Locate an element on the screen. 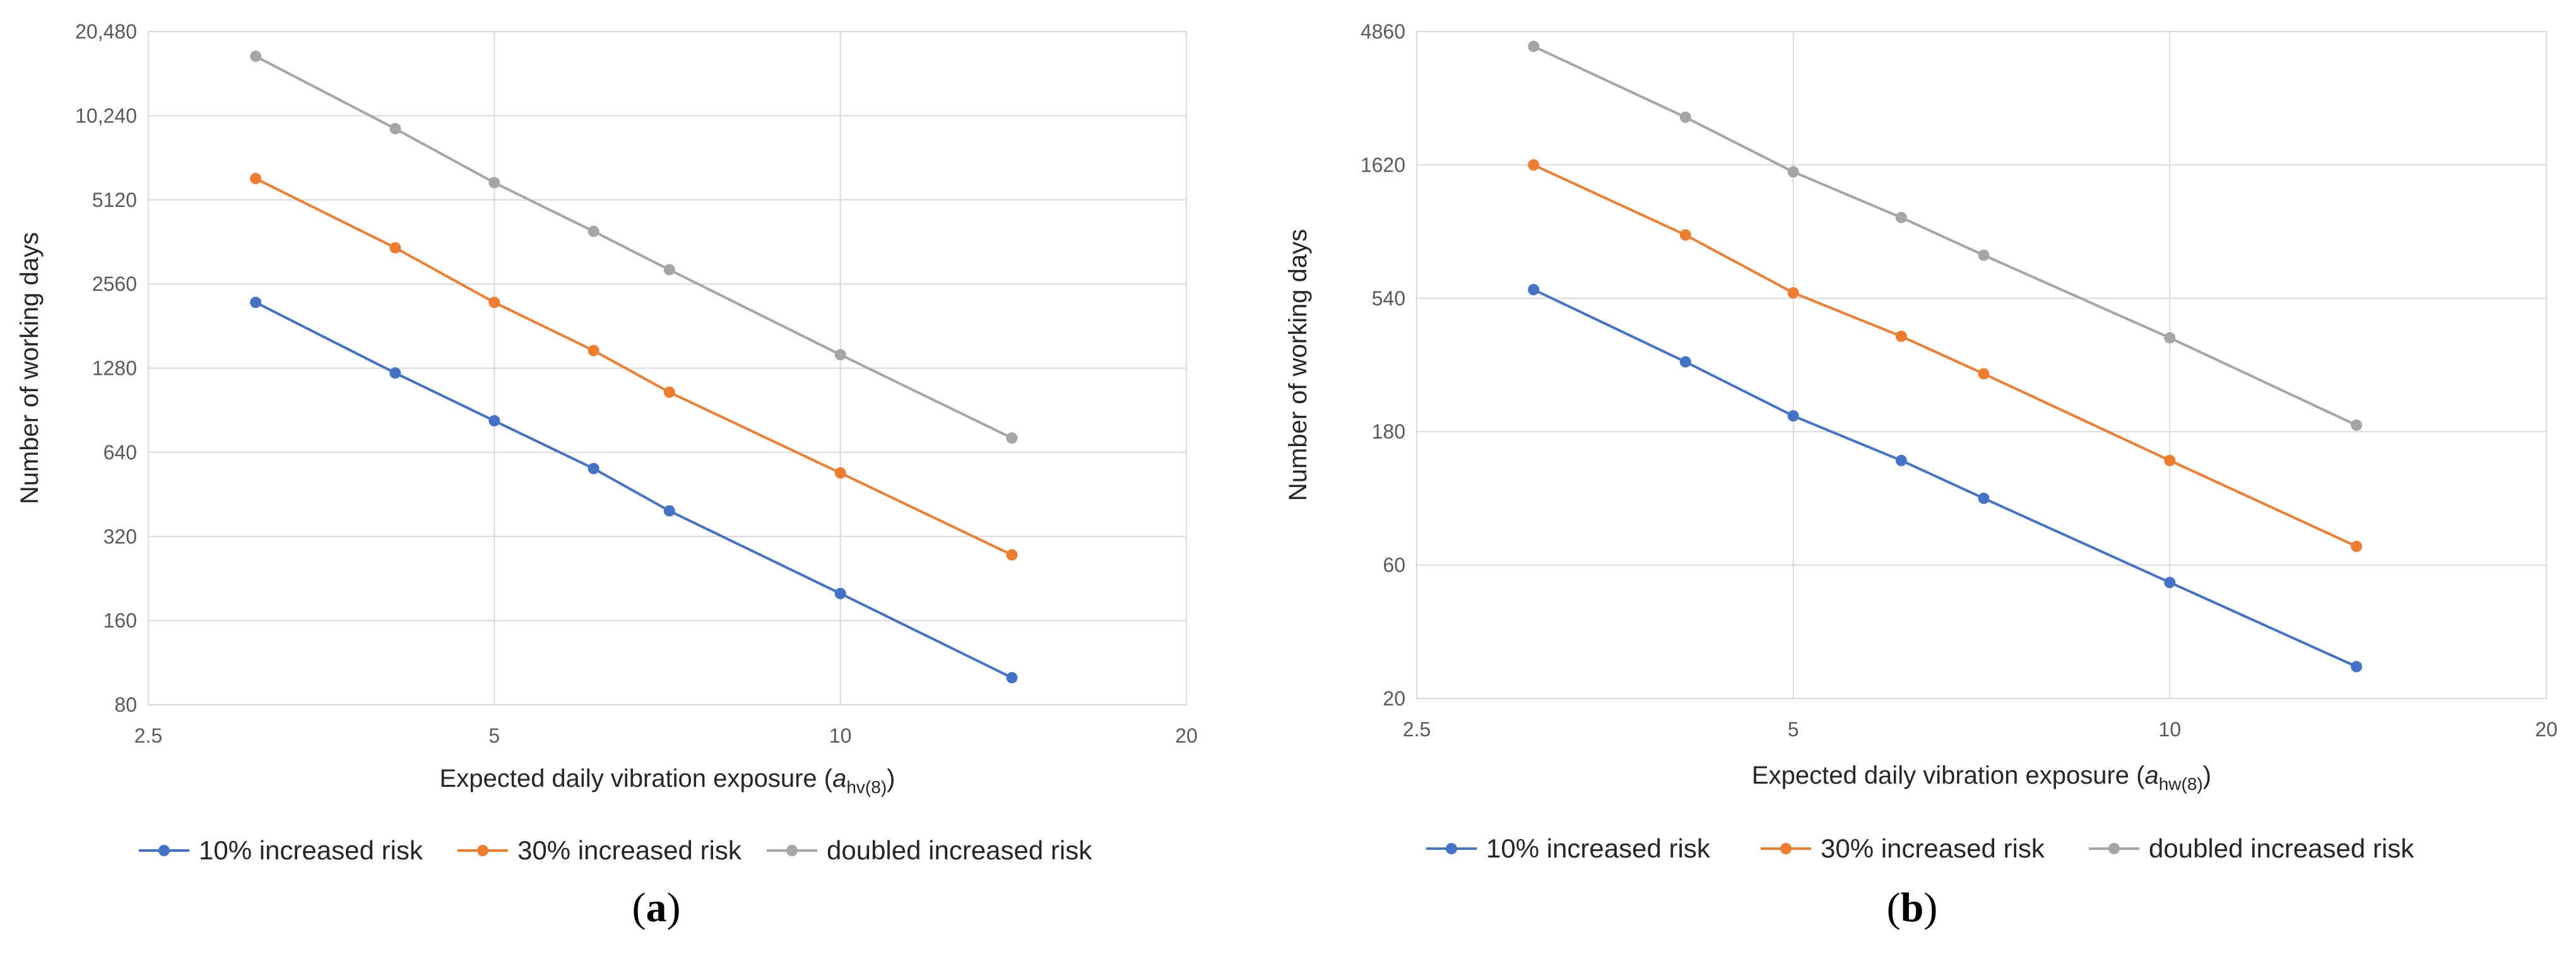 This screenshot has width=2576, height=954. y-tick-label: 80 is located at coordinates (125, 704).